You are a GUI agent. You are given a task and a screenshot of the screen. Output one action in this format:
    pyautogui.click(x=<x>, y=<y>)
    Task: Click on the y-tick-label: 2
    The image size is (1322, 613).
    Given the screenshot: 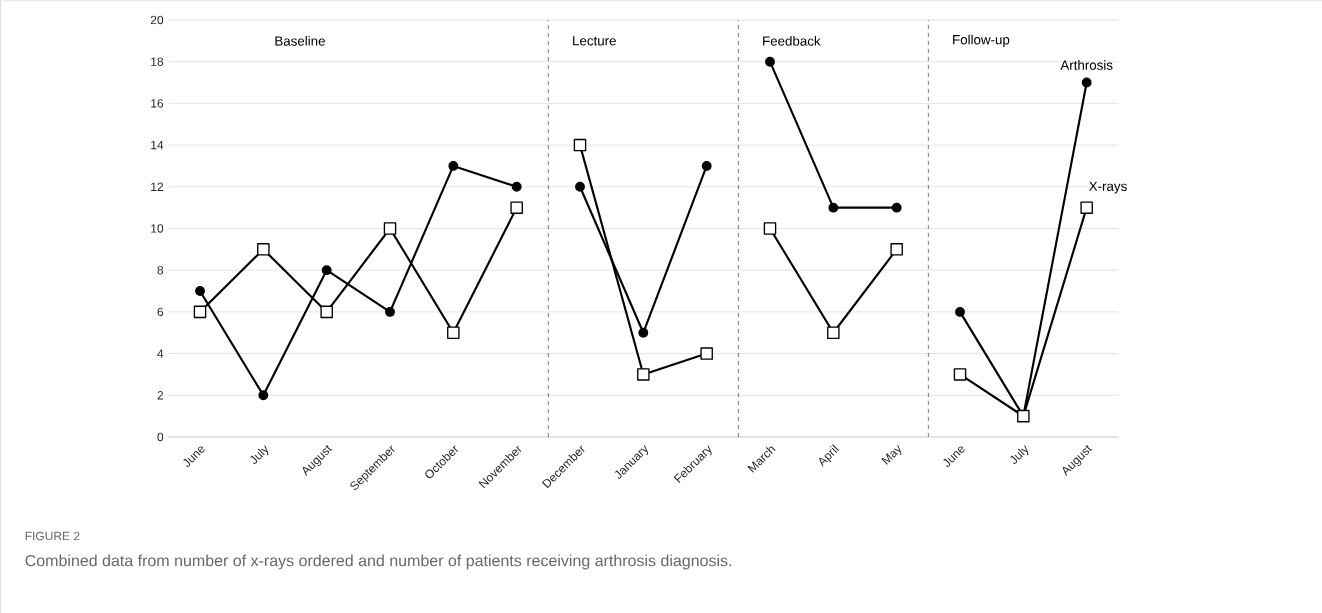 What is the action you would take?
    pyautogui.click(x=160, y=395)
    